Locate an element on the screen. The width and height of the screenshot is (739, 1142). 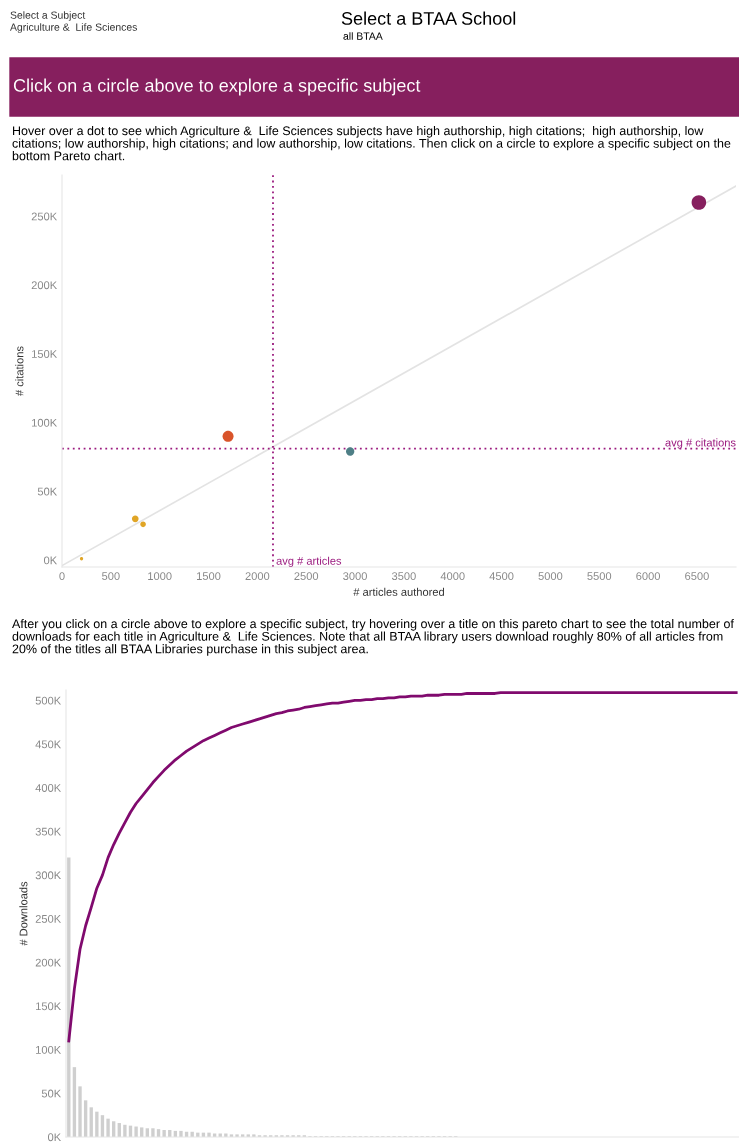
chart-subtitle: Hover over a dot to see which Agriculture & Life Sciences subjects have high authorship, high citations; high authorship, low citations; low authorship, high citations; and low authorship, low citations. Then click on a circle to explore a specific subject on the bottom Pareto chart. is located at coordinates (371, 143).